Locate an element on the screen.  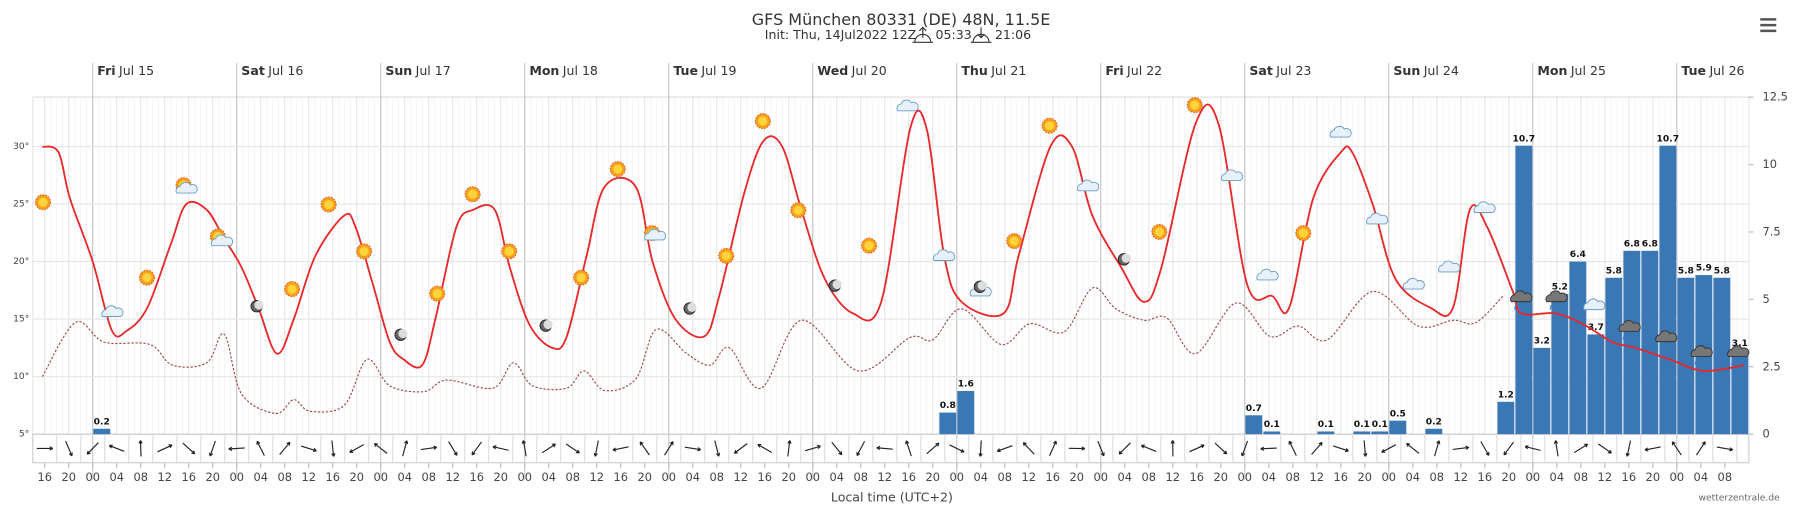
y2-tick-label: 5 is located at coordinates (1766, 299).